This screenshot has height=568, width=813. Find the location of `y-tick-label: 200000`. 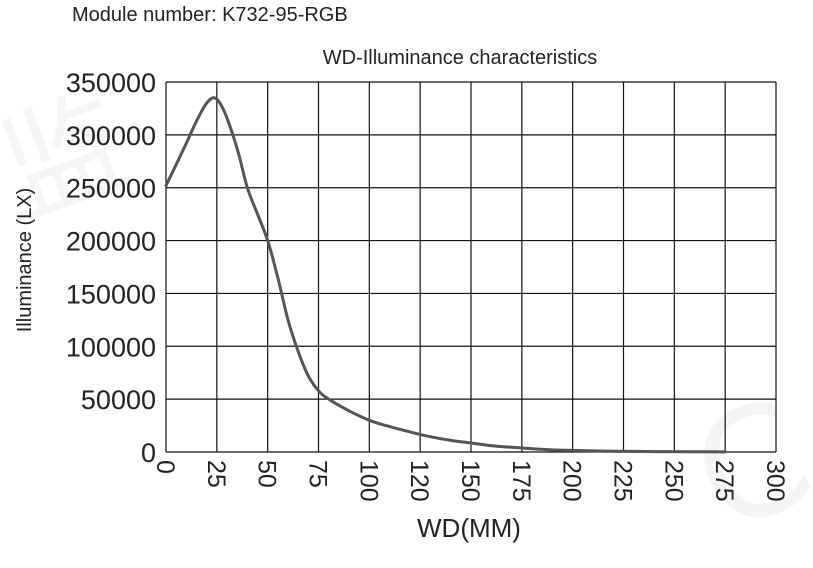

y-tick-label: 200000 is located at coordinates (111, 242).